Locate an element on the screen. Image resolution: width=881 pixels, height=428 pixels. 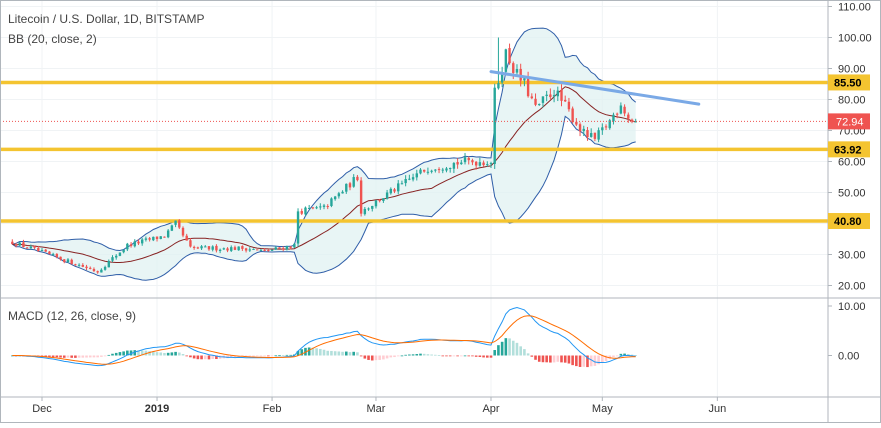
macd-tick-label: 0.00 is located at coordinates (848, 357).